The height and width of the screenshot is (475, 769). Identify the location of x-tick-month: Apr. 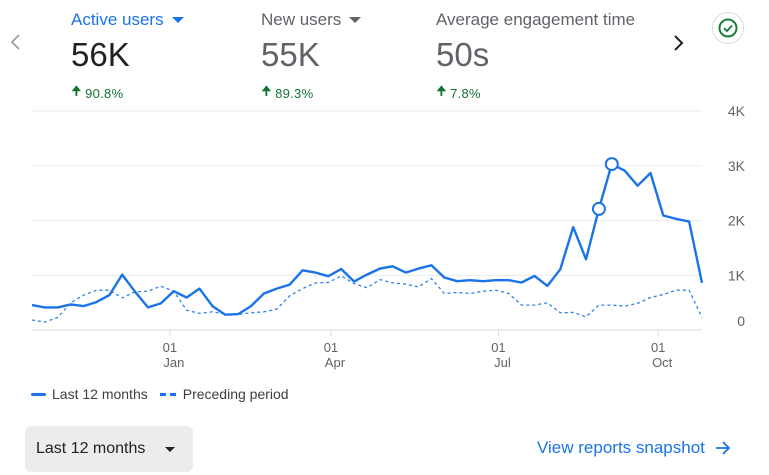
(335, 362).